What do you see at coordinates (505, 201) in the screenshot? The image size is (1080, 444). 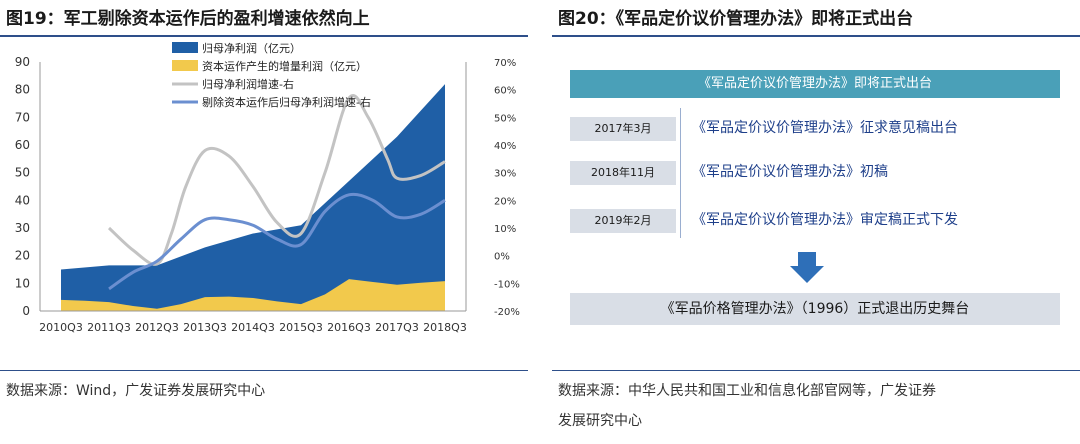 I see `y2-tick-label: 20%` at bounding box center [505, 201].